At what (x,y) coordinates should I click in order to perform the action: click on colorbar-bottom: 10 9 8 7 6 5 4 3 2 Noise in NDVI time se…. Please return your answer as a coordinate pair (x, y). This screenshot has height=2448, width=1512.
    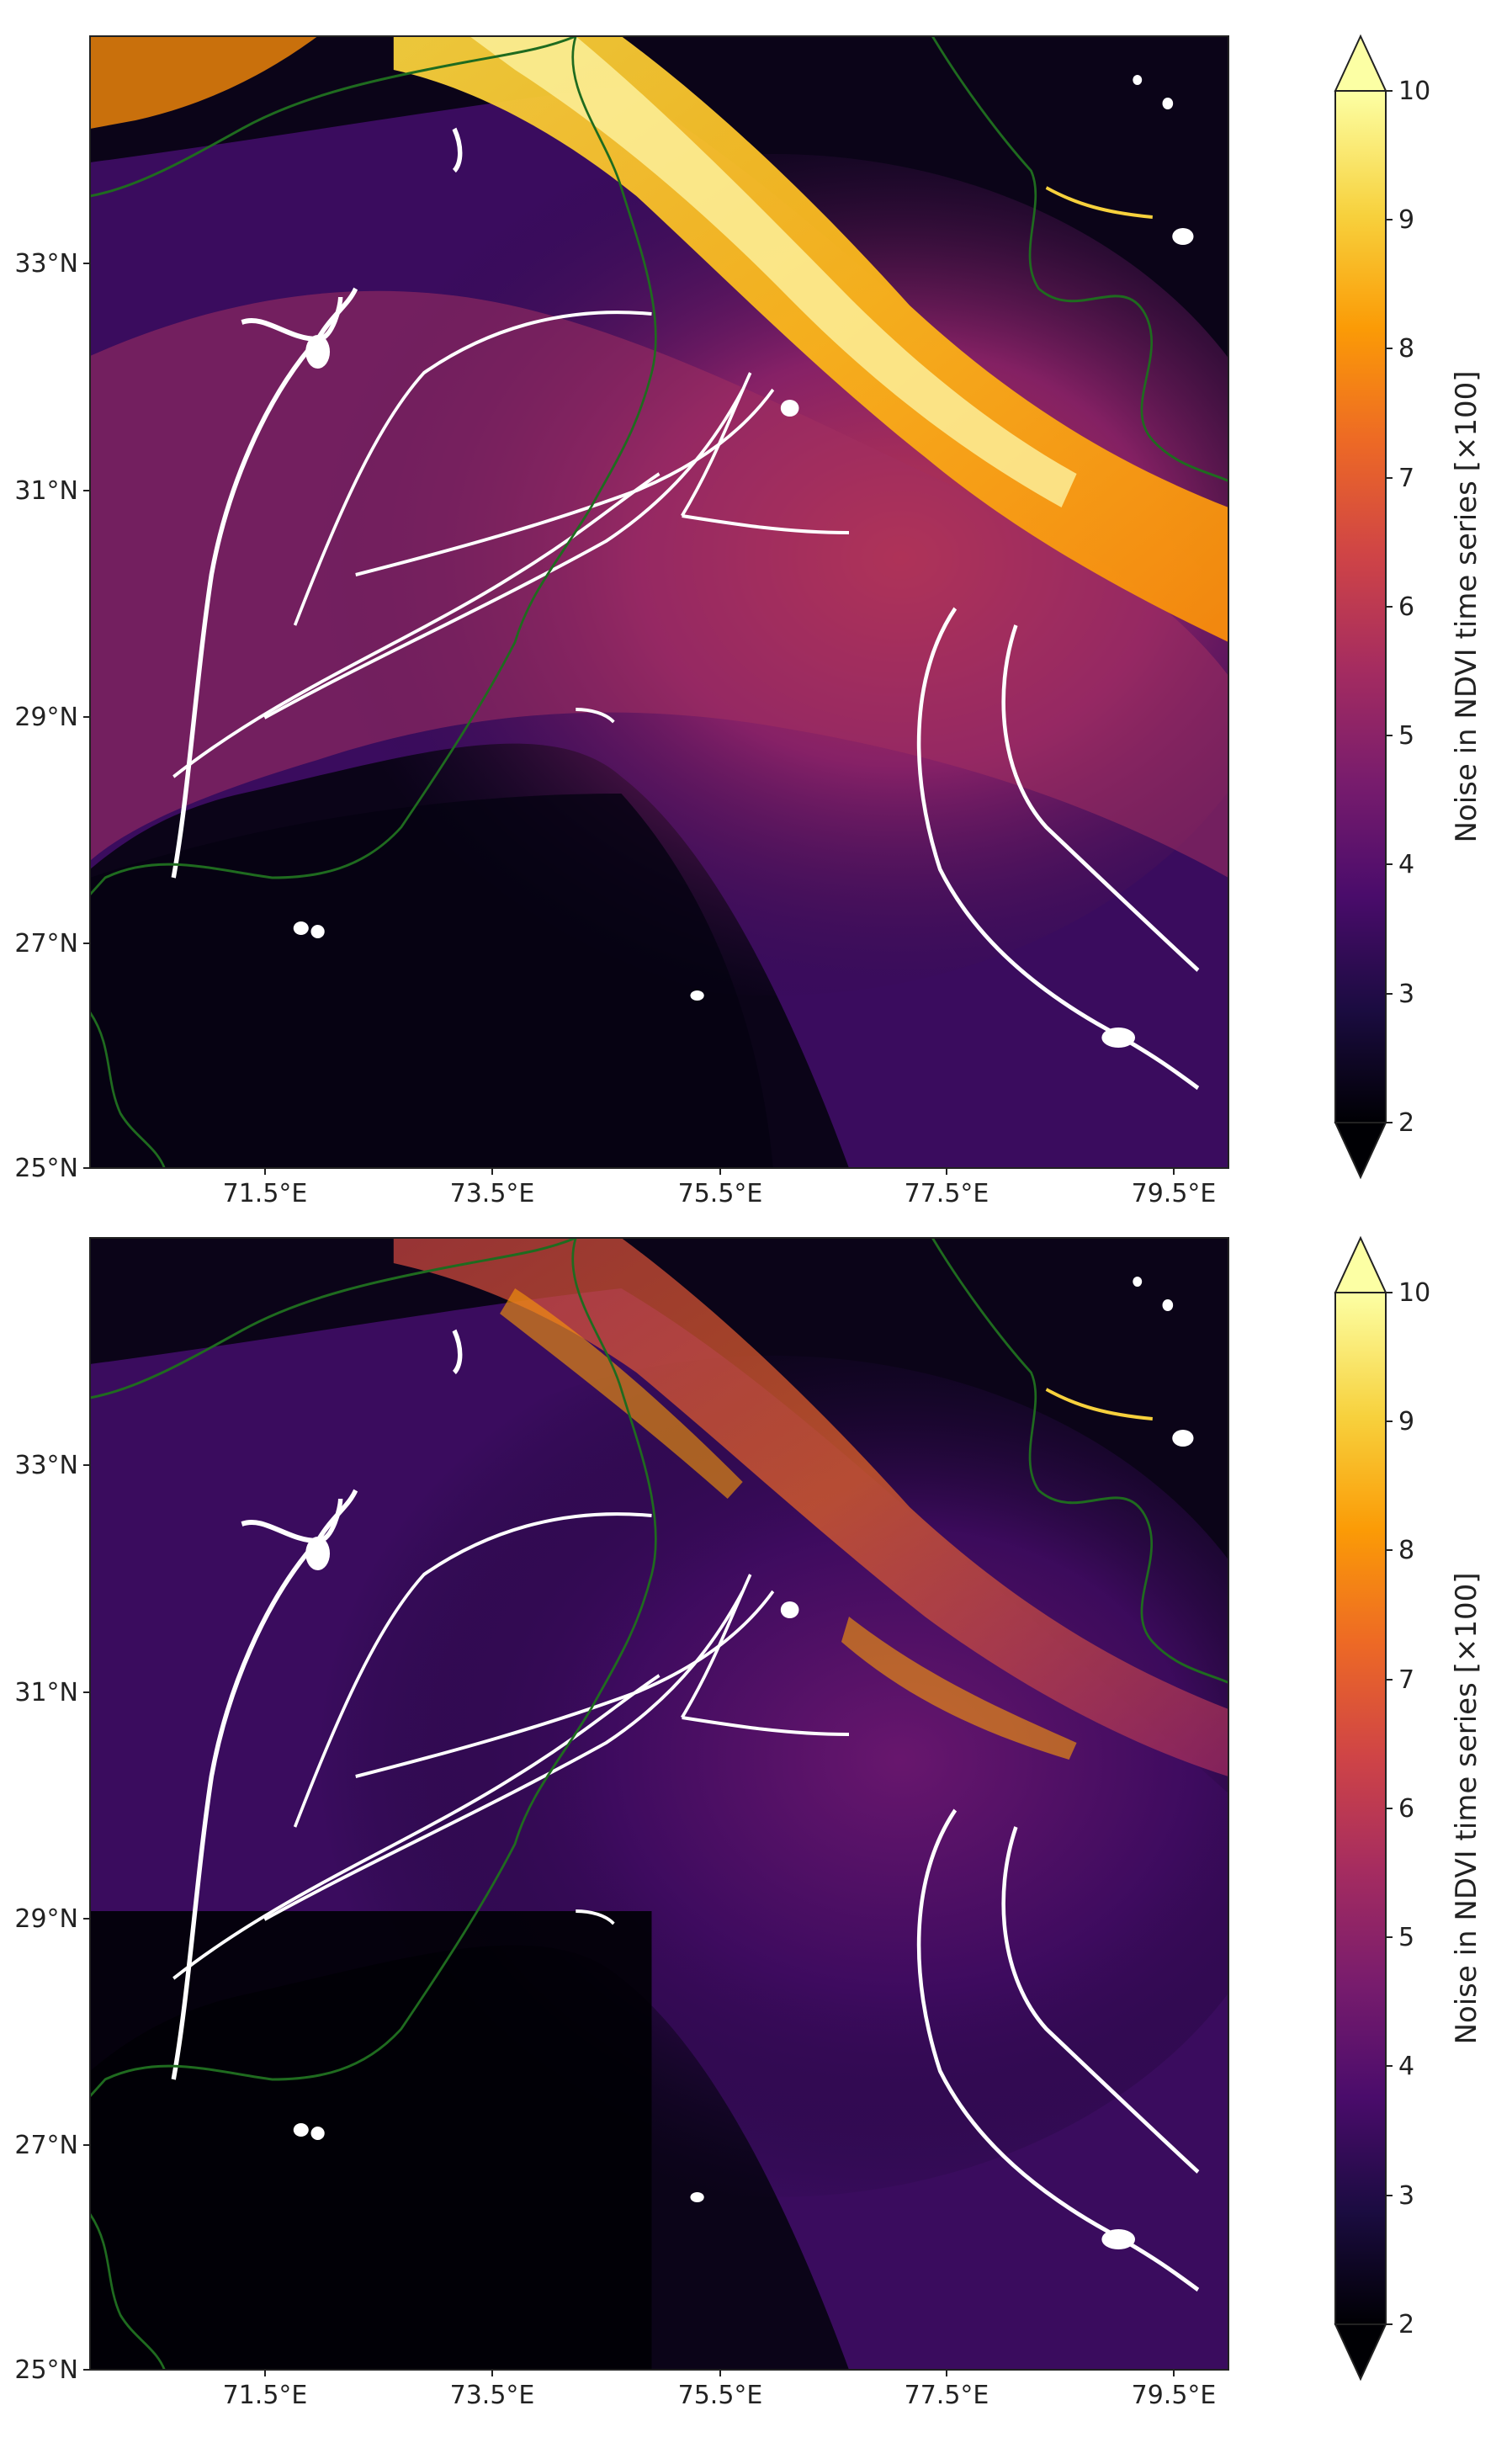
    Looking at the image, I should click on (1408, 1808).